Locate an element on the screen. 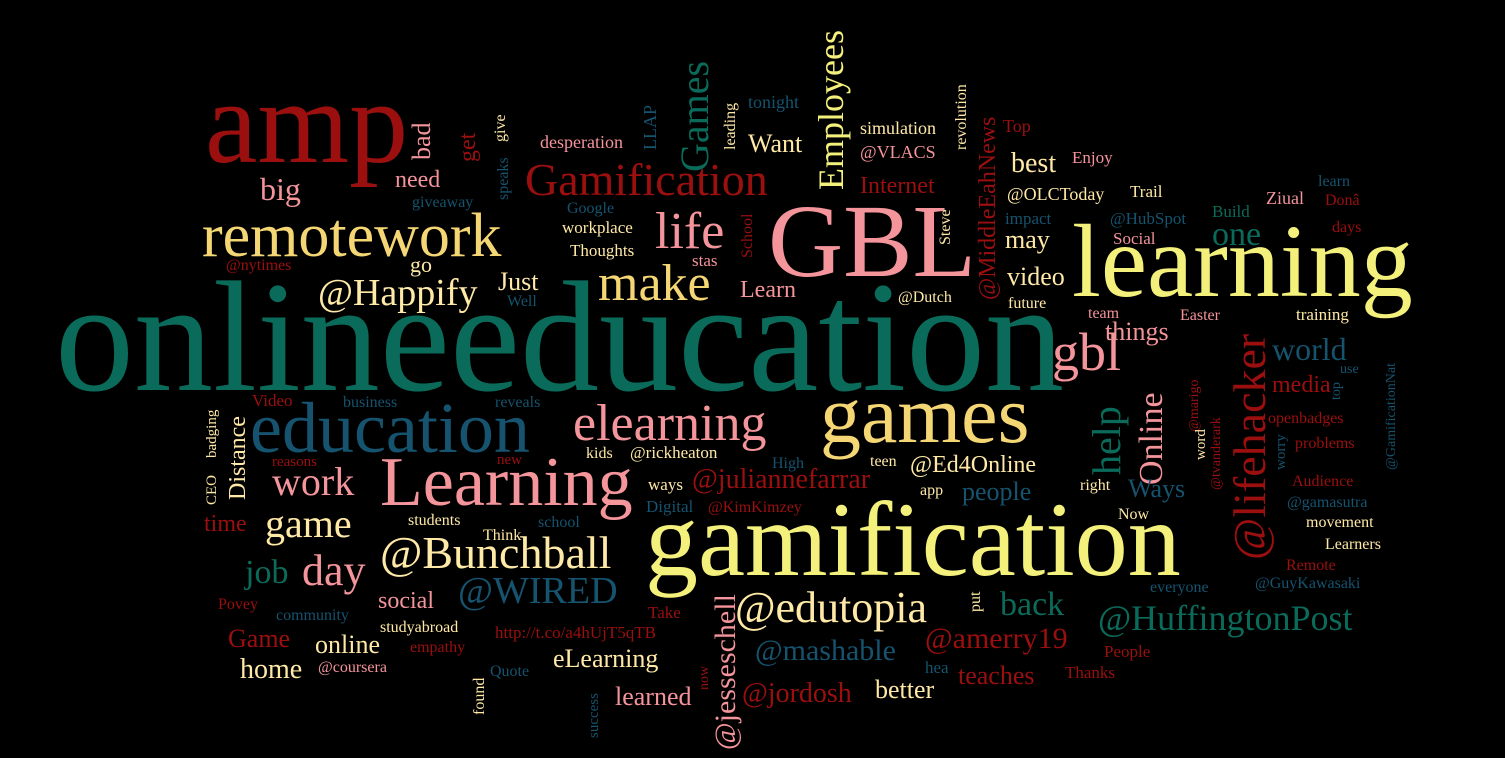 This screenshot has width=1505, height=758. word-better: better is located at coordinates (905, 689).